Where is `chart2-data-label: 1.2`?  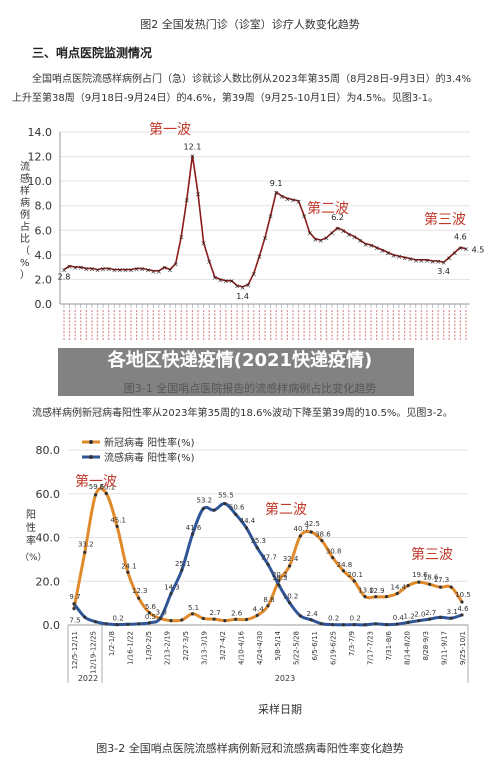 chart2-data-label: 1.2 is located at coordinates (409, 616).